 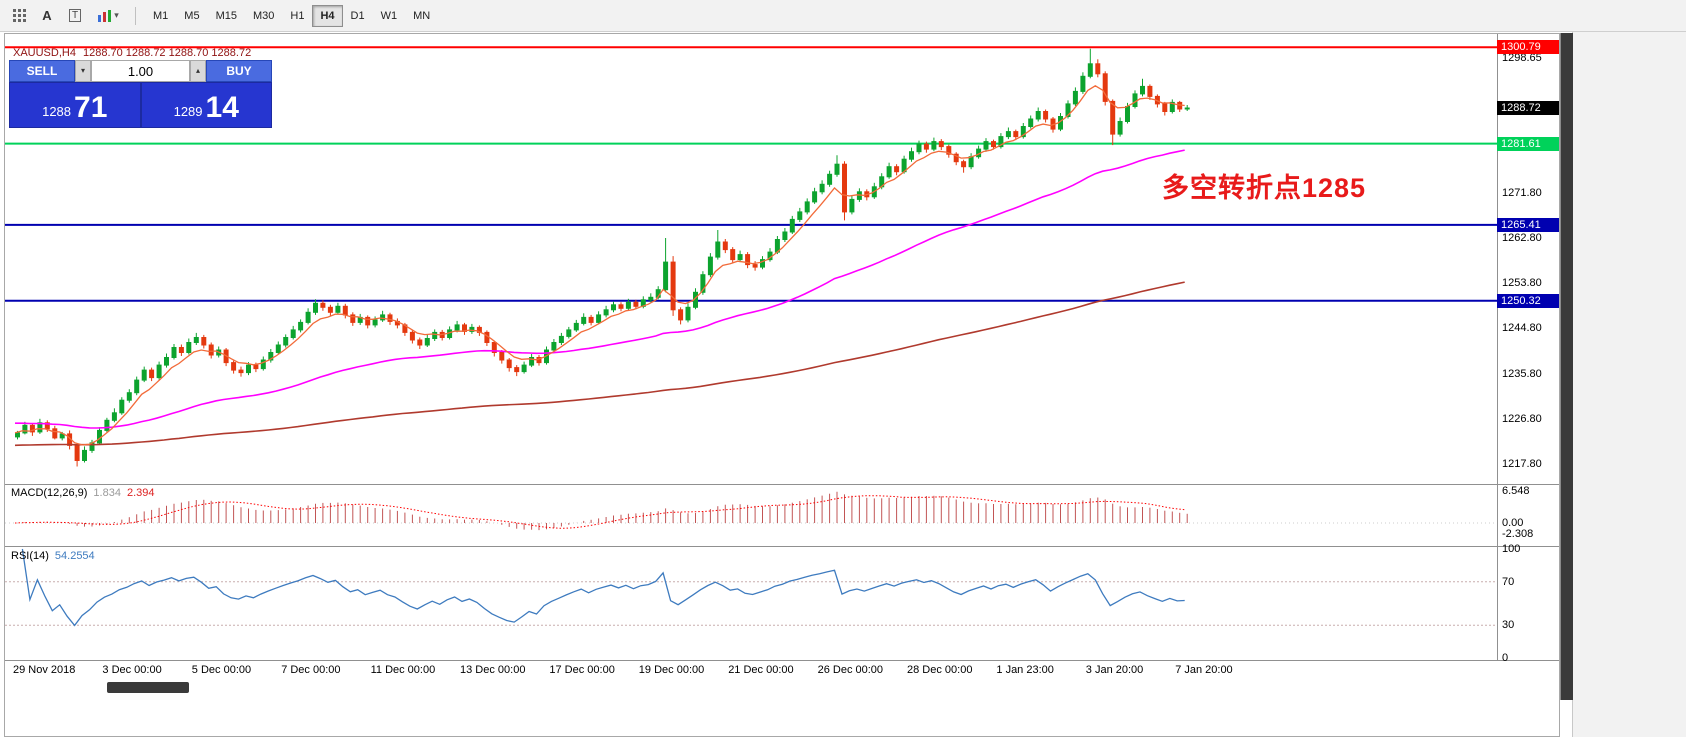 I want to click on time-axis-label: 26 Dec 00:00, so click(x=850, y=670).